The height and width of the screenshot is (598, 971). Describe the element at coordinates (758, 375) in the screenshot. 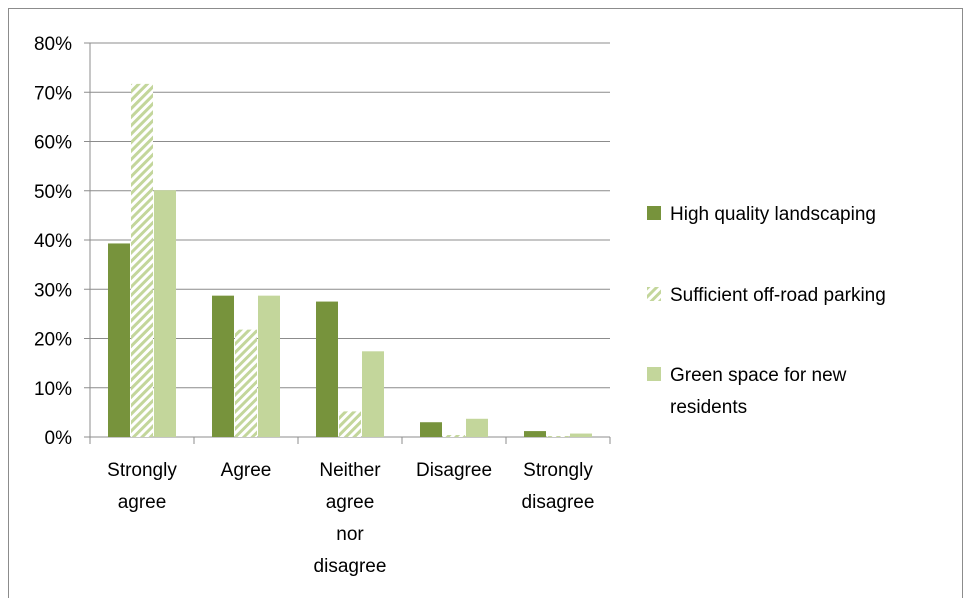

I see `legend-entry: Green space for new` at that location.